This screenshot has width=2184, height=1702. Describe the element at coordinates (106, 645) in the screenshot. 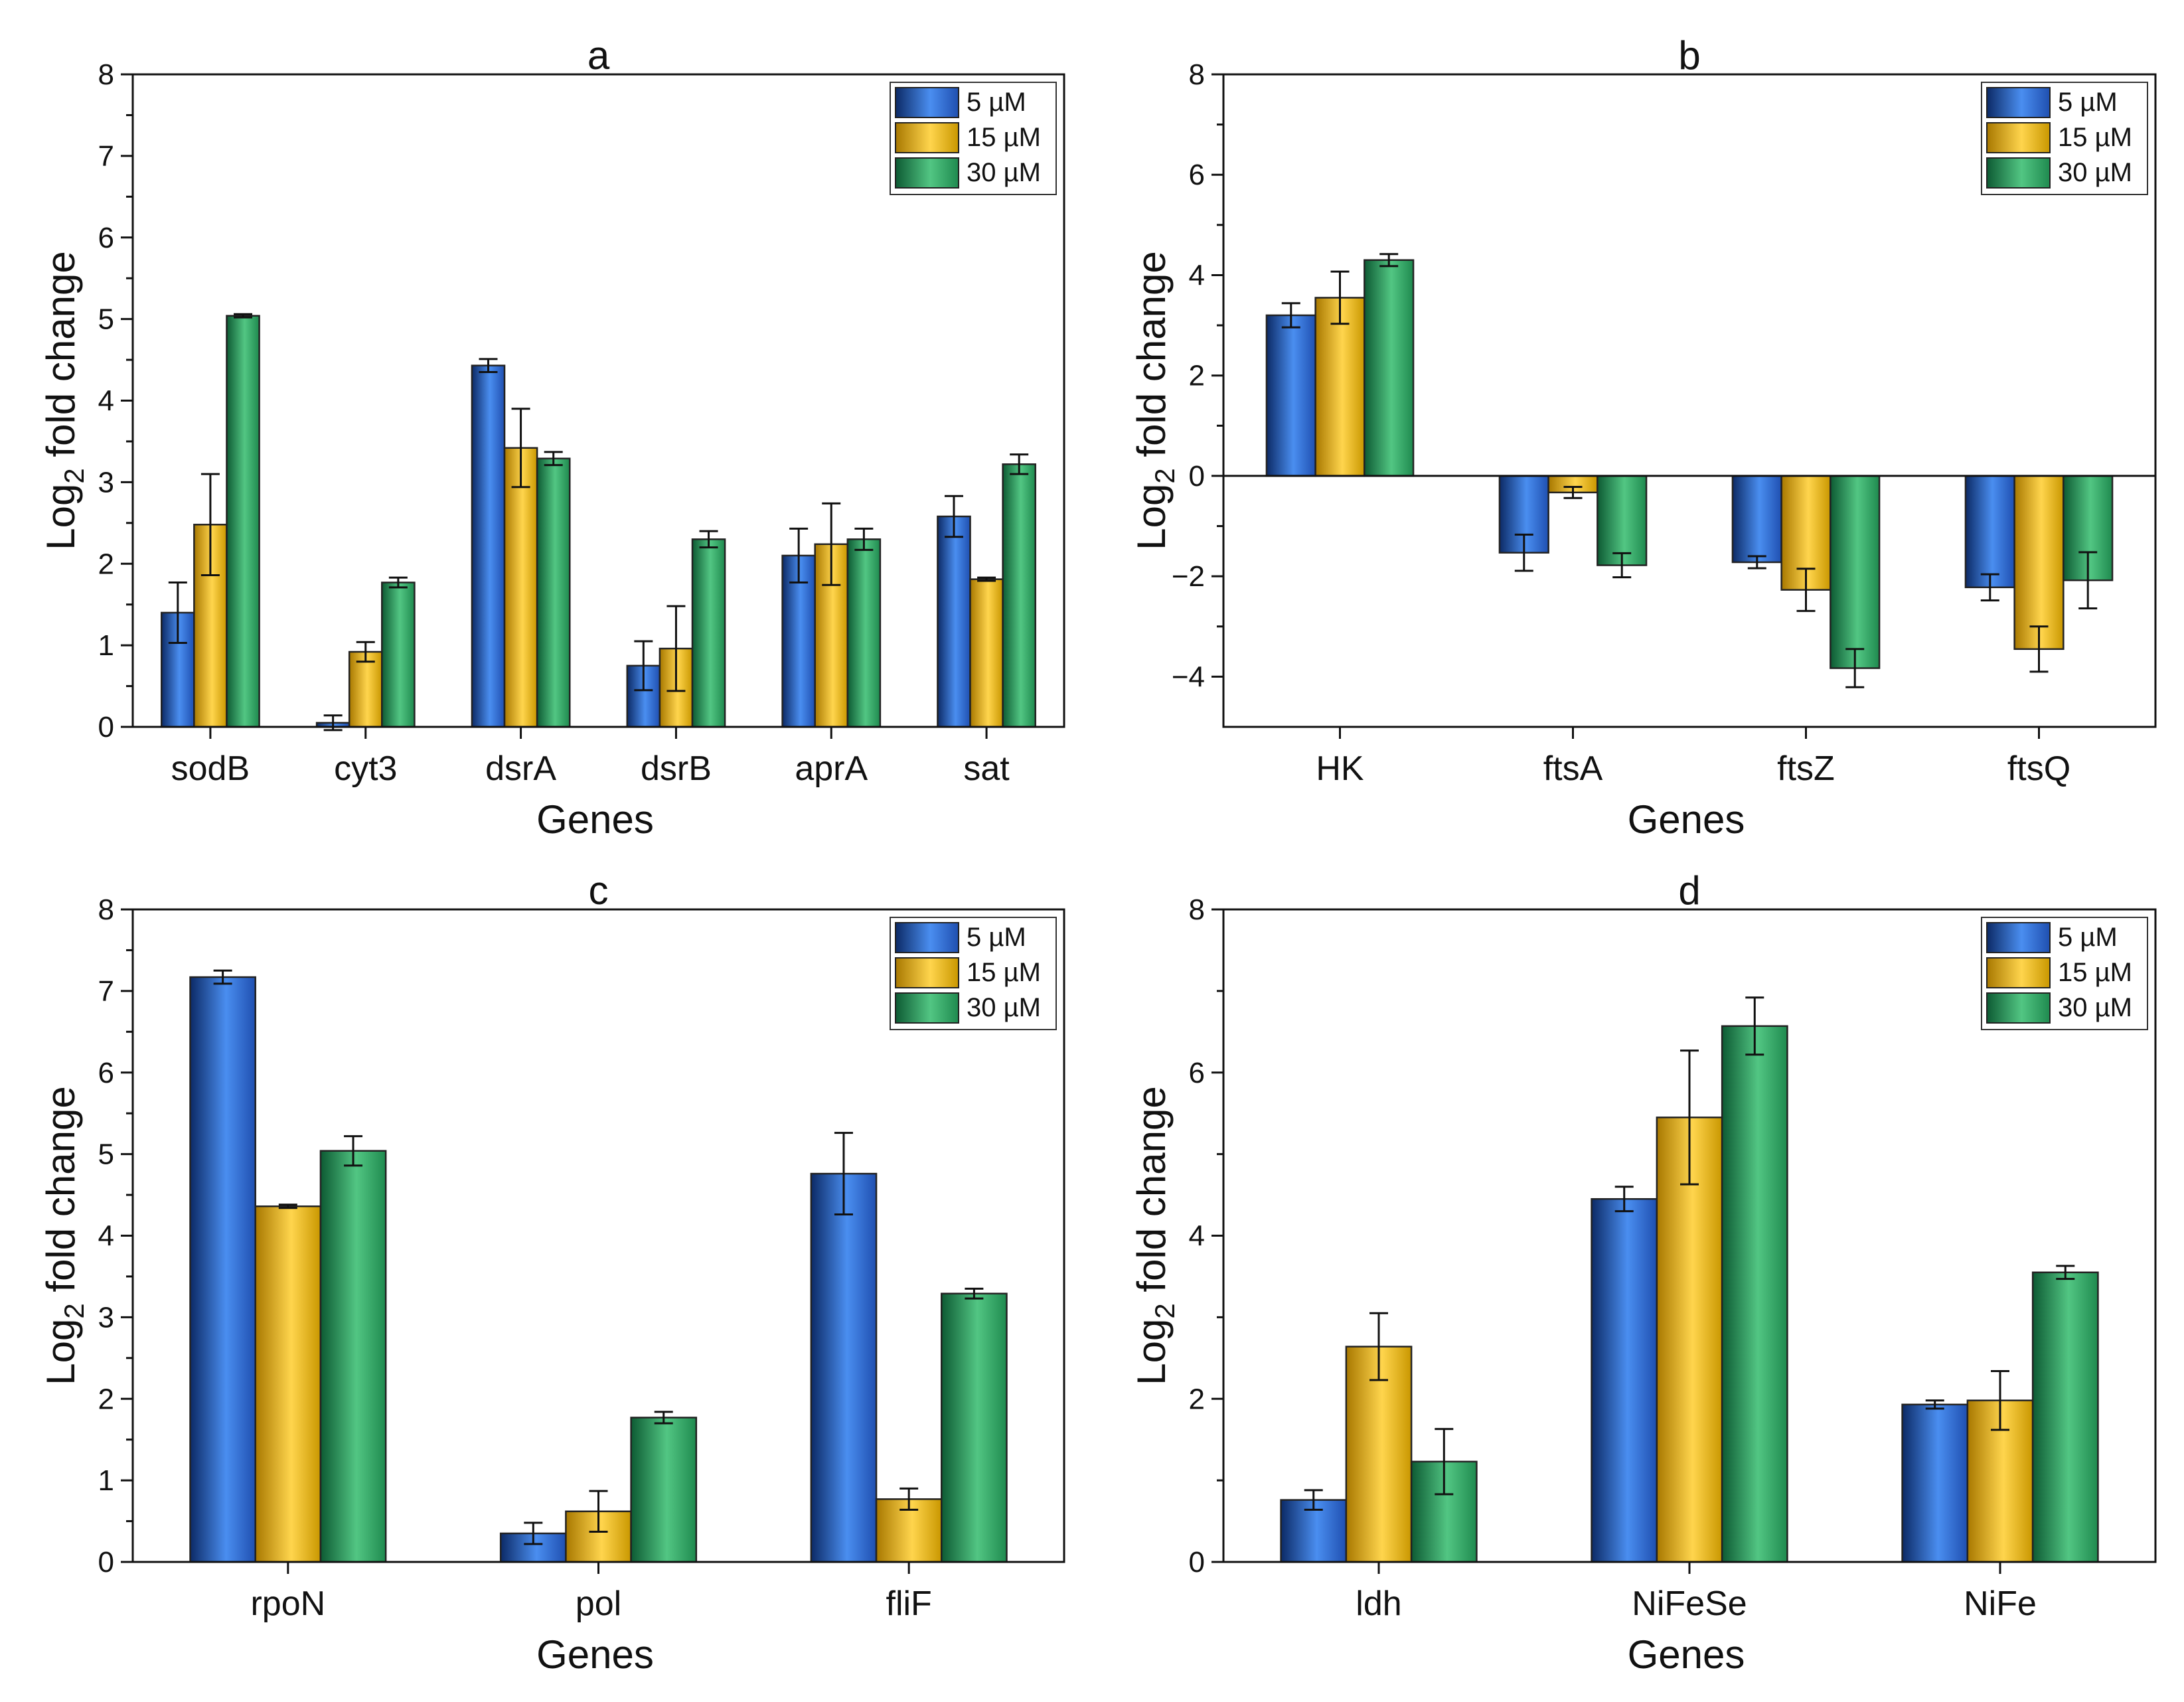

I see `chart-a-ytick-label-1: 1` at that location.